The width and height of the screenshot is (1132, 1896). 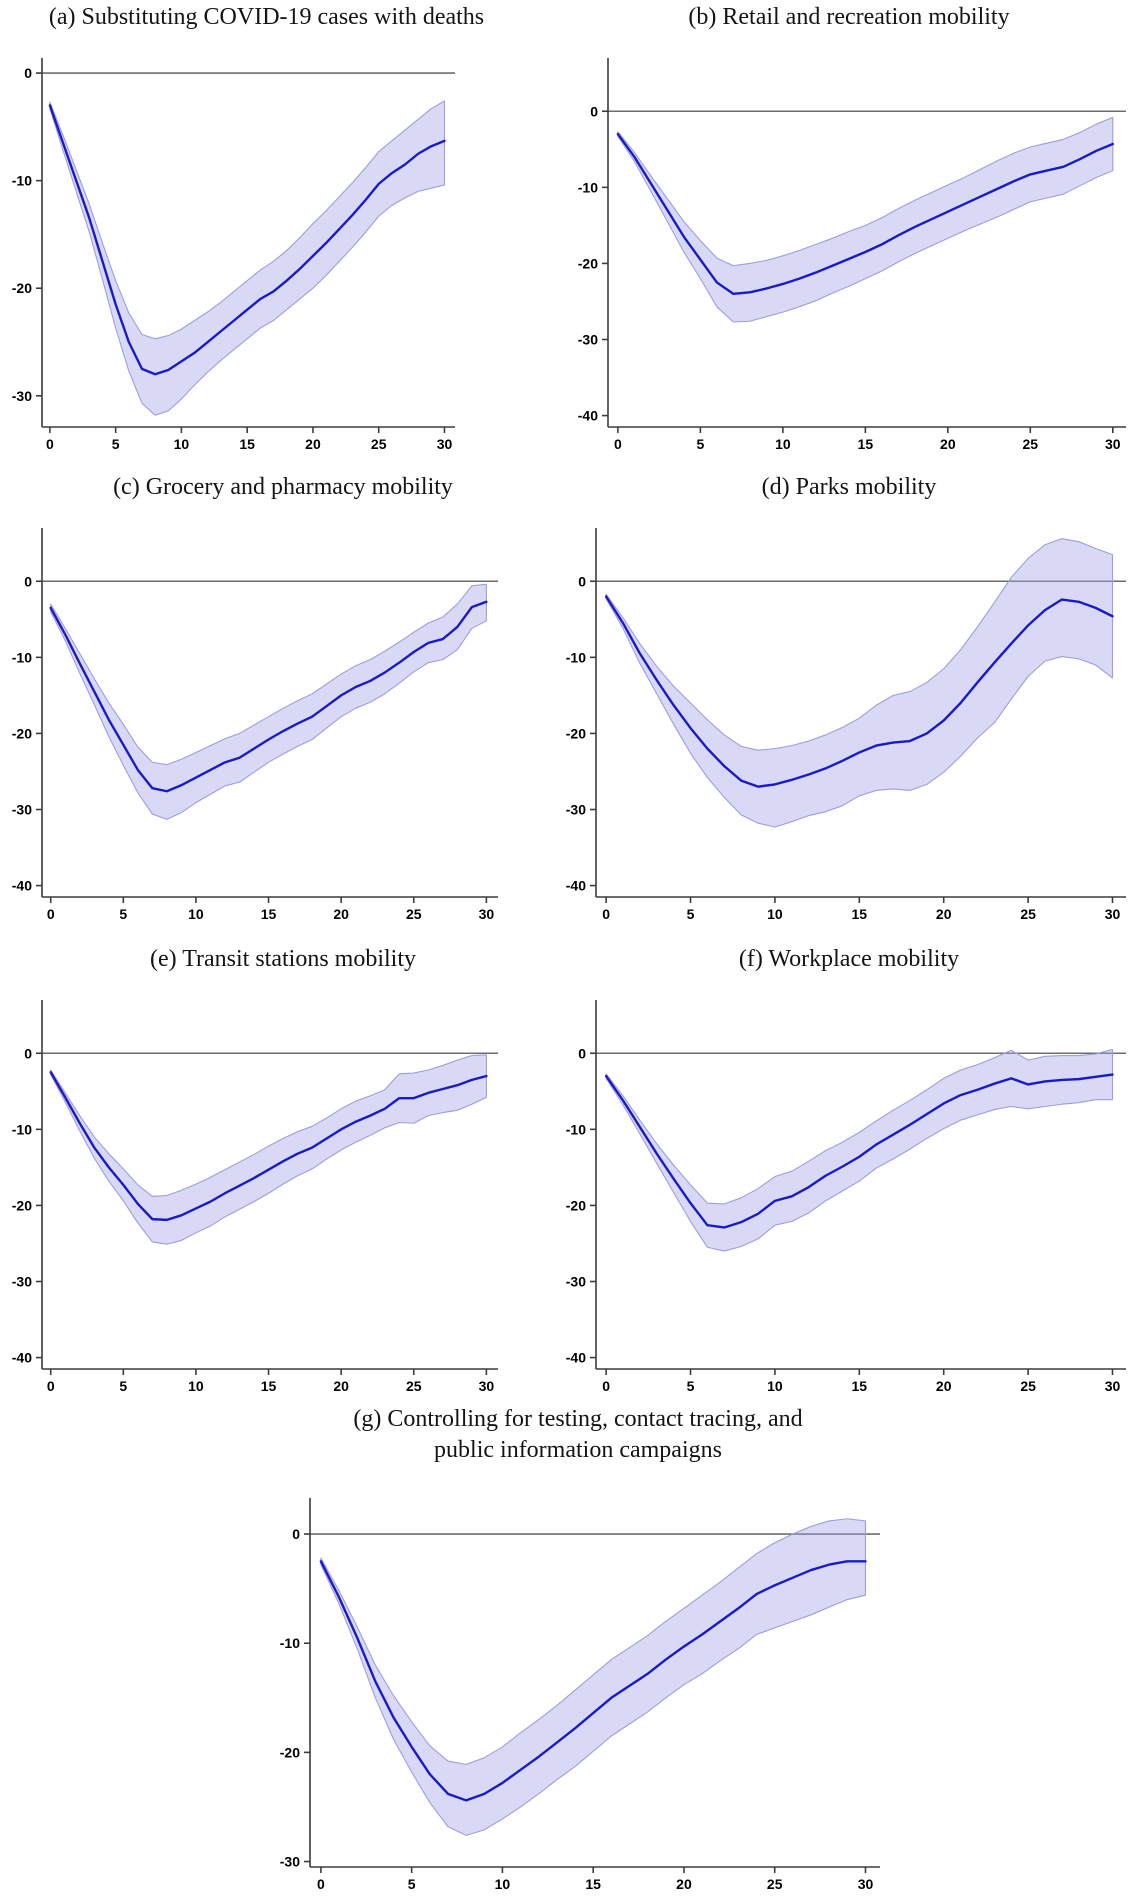 I want to click on chart-canvas-f: 0 -10 -20 -30 -40 0 5 10 15 20 25 30, so click(x=846, y=1197).